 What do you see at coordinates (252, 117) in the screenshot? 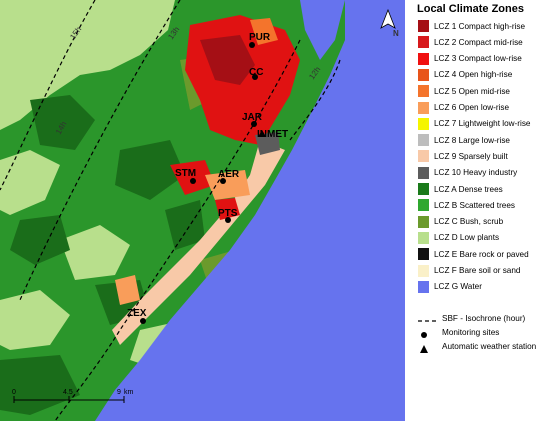
I see `site-label-jar: JAR` at bounding box center [252, 117].